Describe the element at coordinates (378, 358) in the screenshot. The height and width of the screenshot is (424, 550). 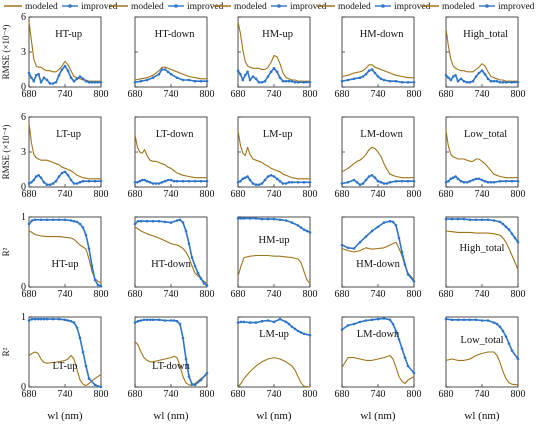
I see `panel-18: 680 740 800 LM-down` at that location.